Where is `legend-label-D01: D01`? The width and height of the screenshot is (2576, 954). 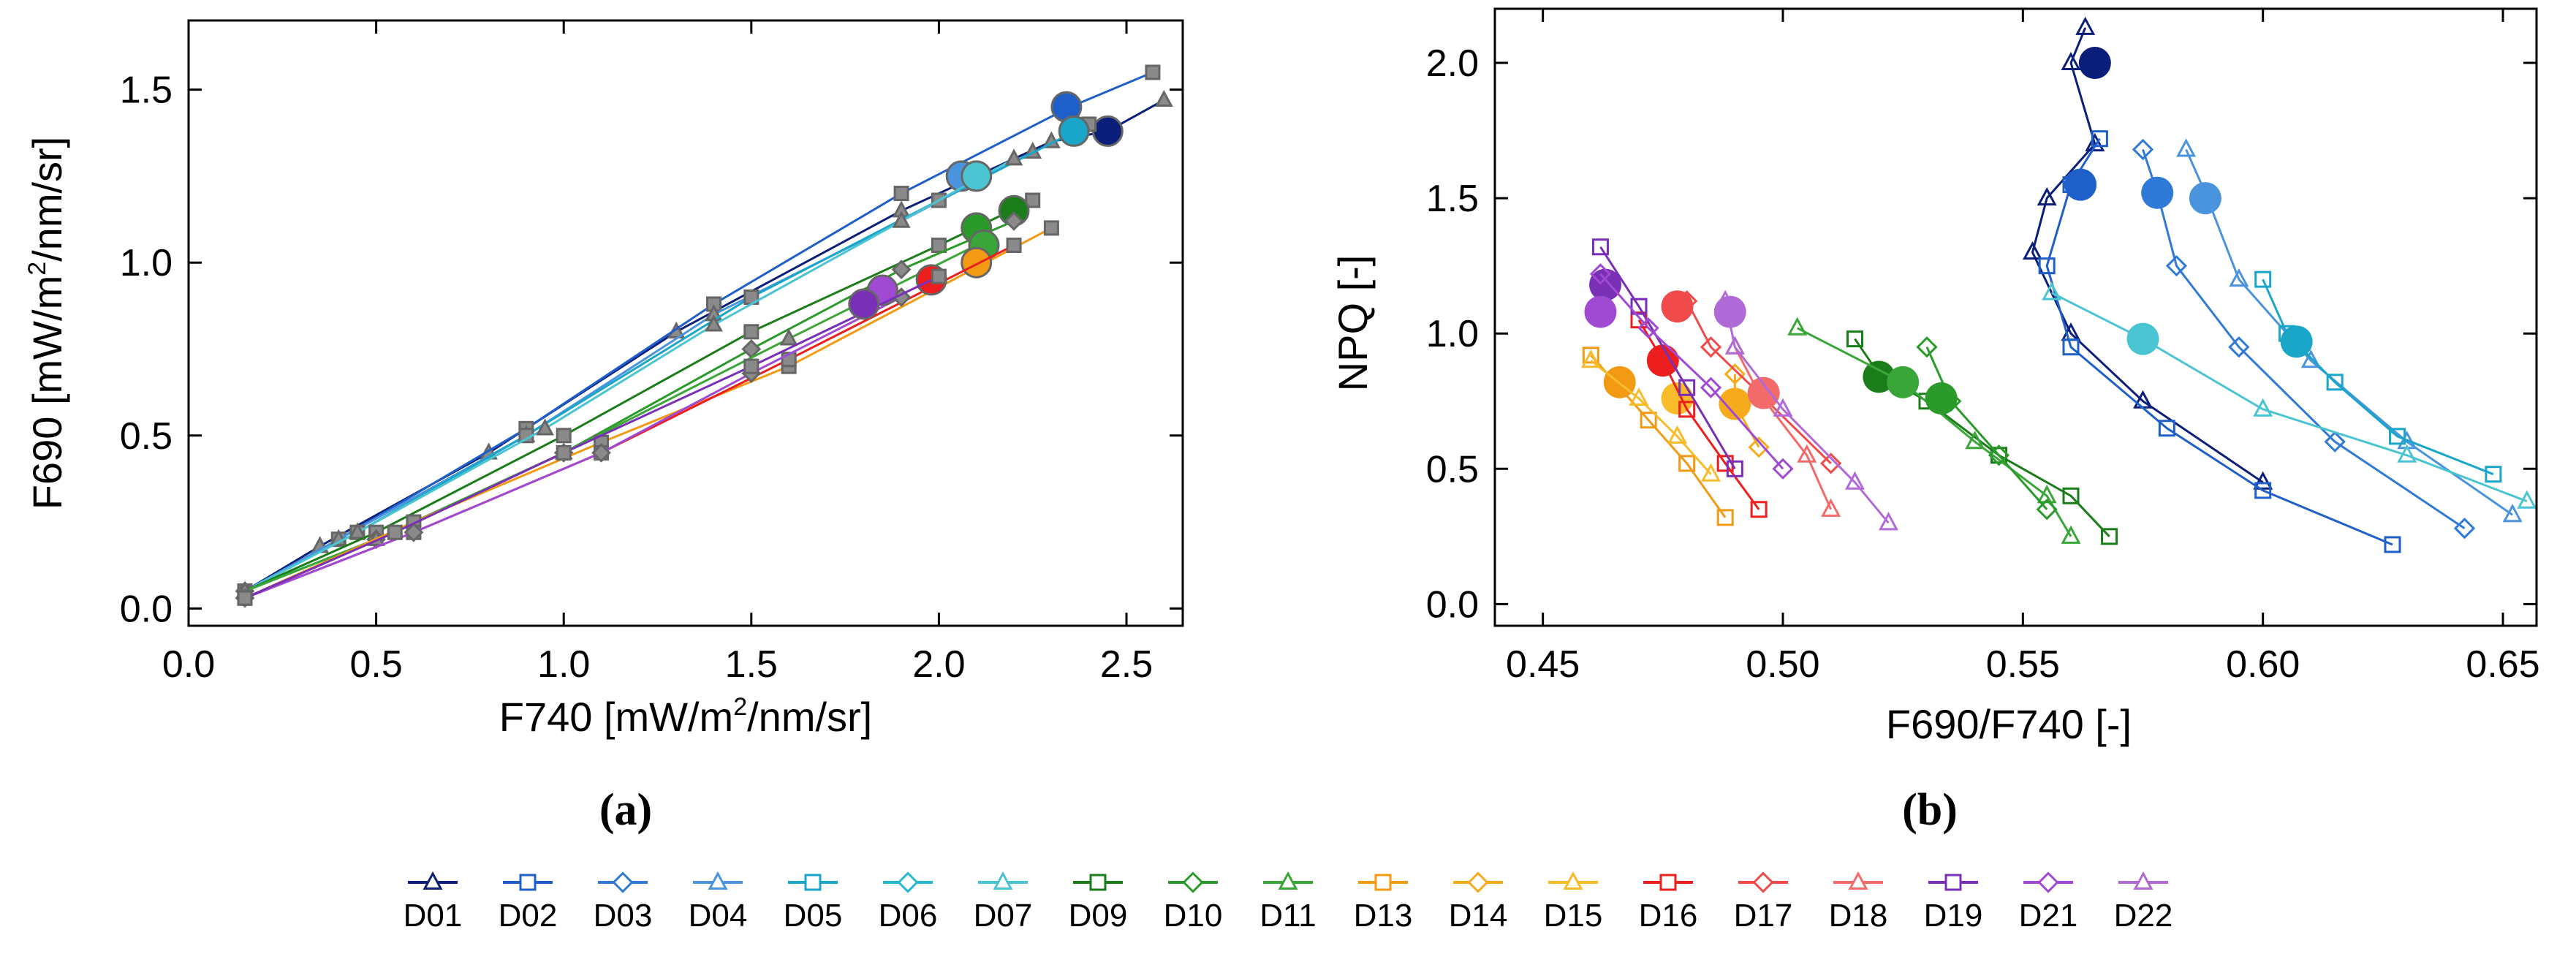 legend-label-D01: D01 is located at coordinates (433, 916).